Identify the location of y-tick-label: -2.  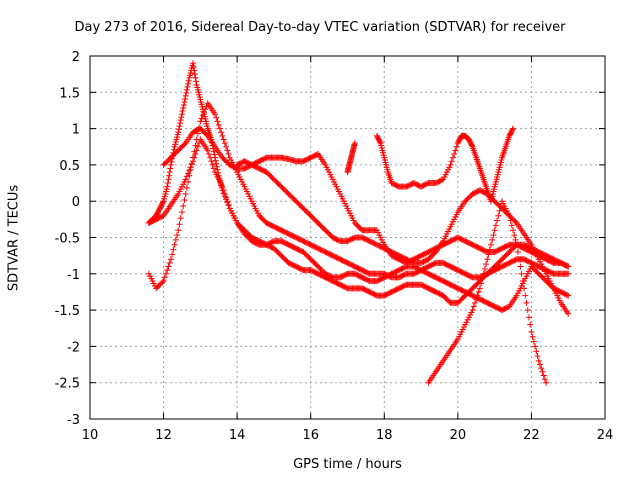
(73, 347).